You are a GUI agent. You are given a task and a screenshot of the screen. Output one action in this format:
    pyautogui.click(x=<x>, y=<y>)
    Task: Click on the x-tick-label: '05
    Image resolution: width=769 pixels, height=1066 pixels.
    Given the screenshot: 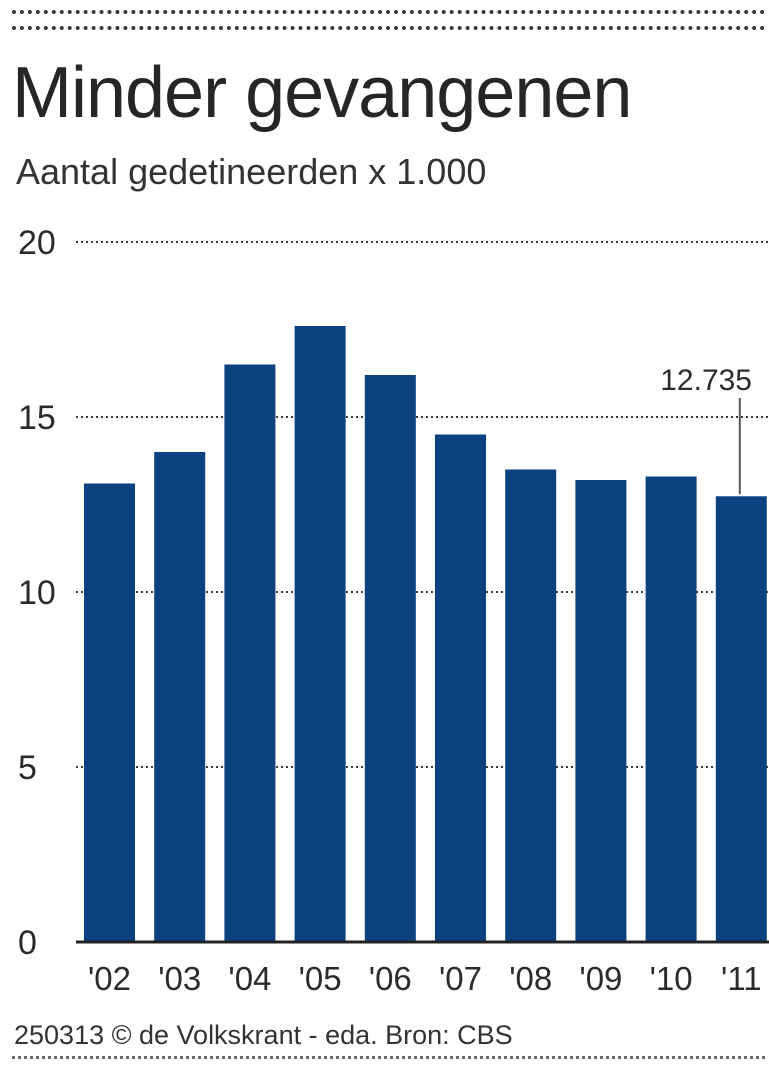 What is the action you would take?
    pyautogui.click(x=320, y=978)
    